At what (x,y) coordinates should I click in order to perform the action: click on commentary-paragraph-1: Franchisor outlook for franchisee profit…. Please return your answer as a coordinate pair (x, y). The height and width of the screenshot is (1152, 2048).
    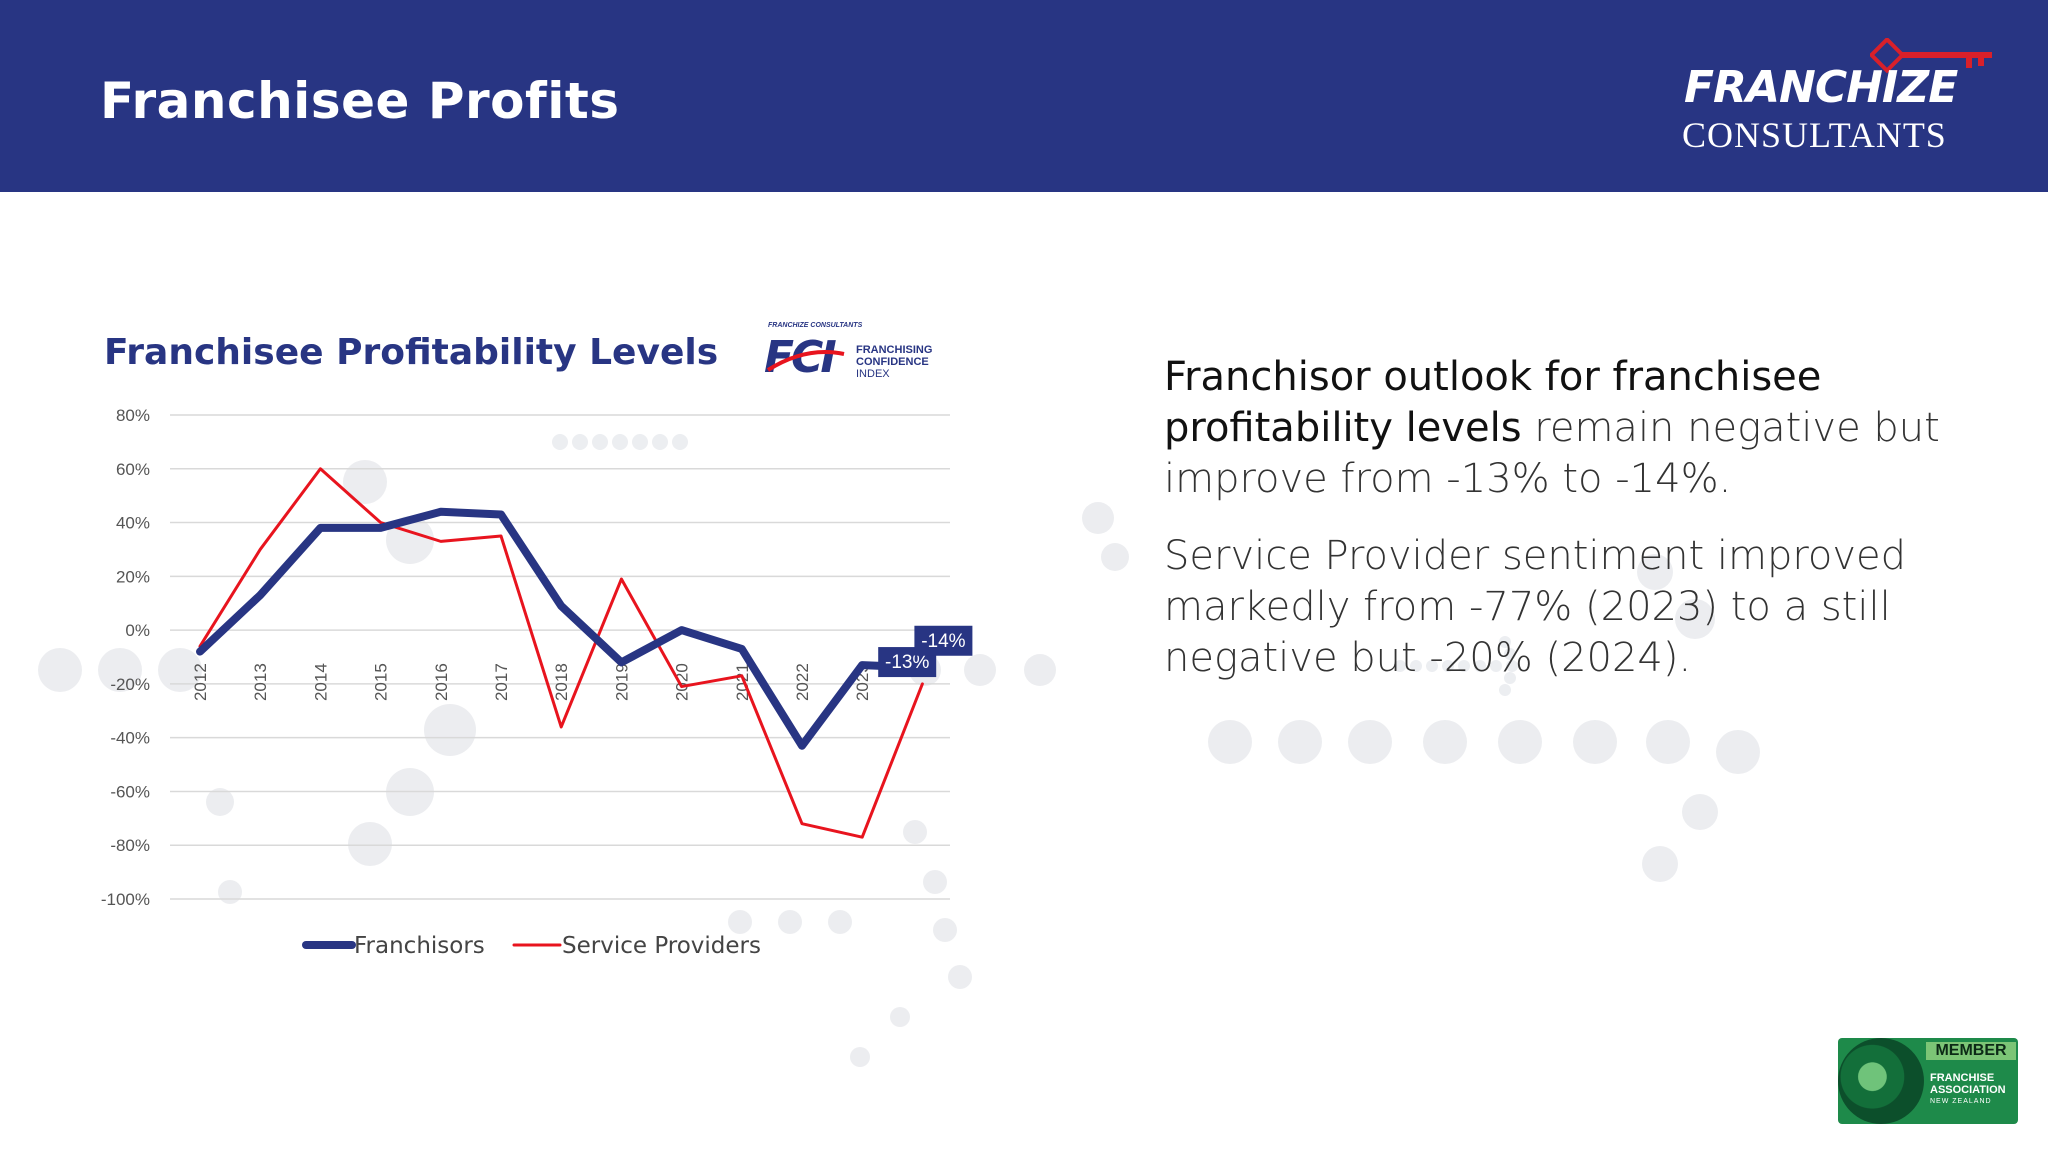
    Looking at the image, I should click on (1559, 428).